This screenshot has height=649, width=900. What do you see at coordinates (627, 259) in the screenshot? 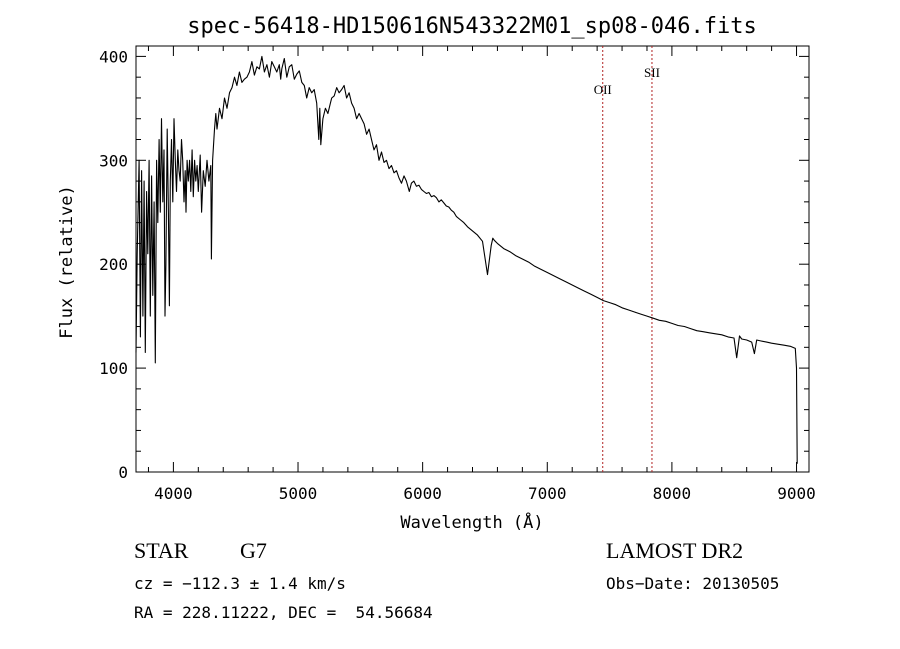
I see `line-markers: OII SII` at bounding box center [627, 259].